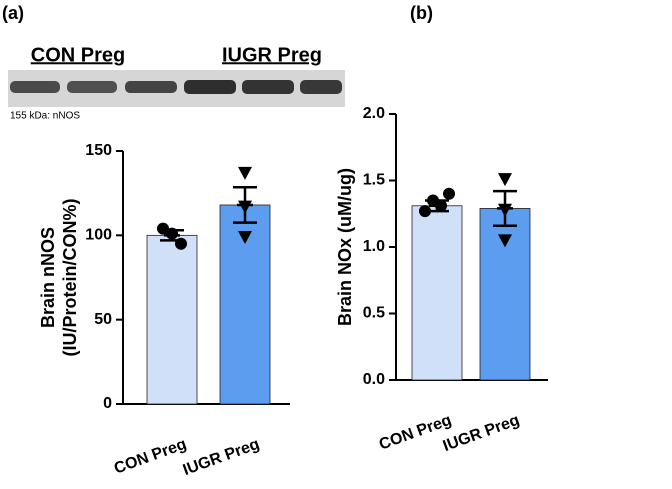  I want to click on y-axis-label: (IU/Protein/CON%), so click(70, 277).